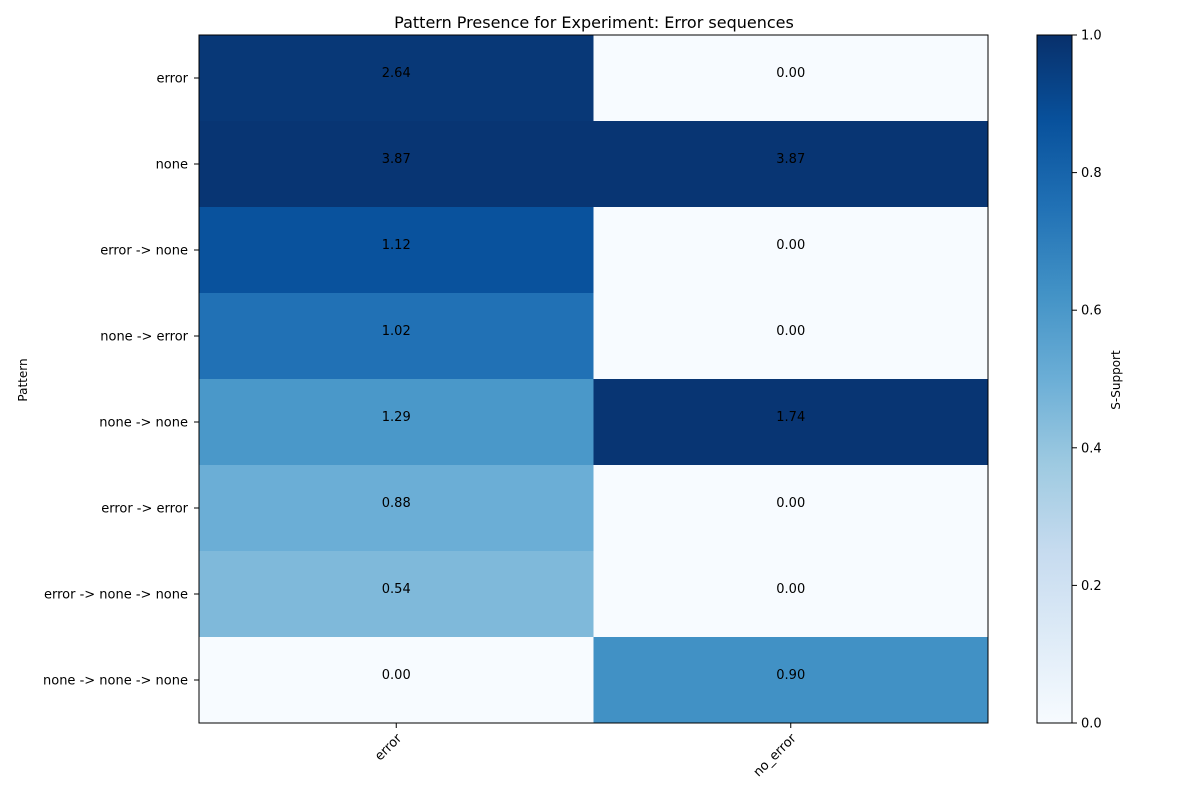  I want to click on colorbar-tick-label: 0.0, so click(1091, 724).